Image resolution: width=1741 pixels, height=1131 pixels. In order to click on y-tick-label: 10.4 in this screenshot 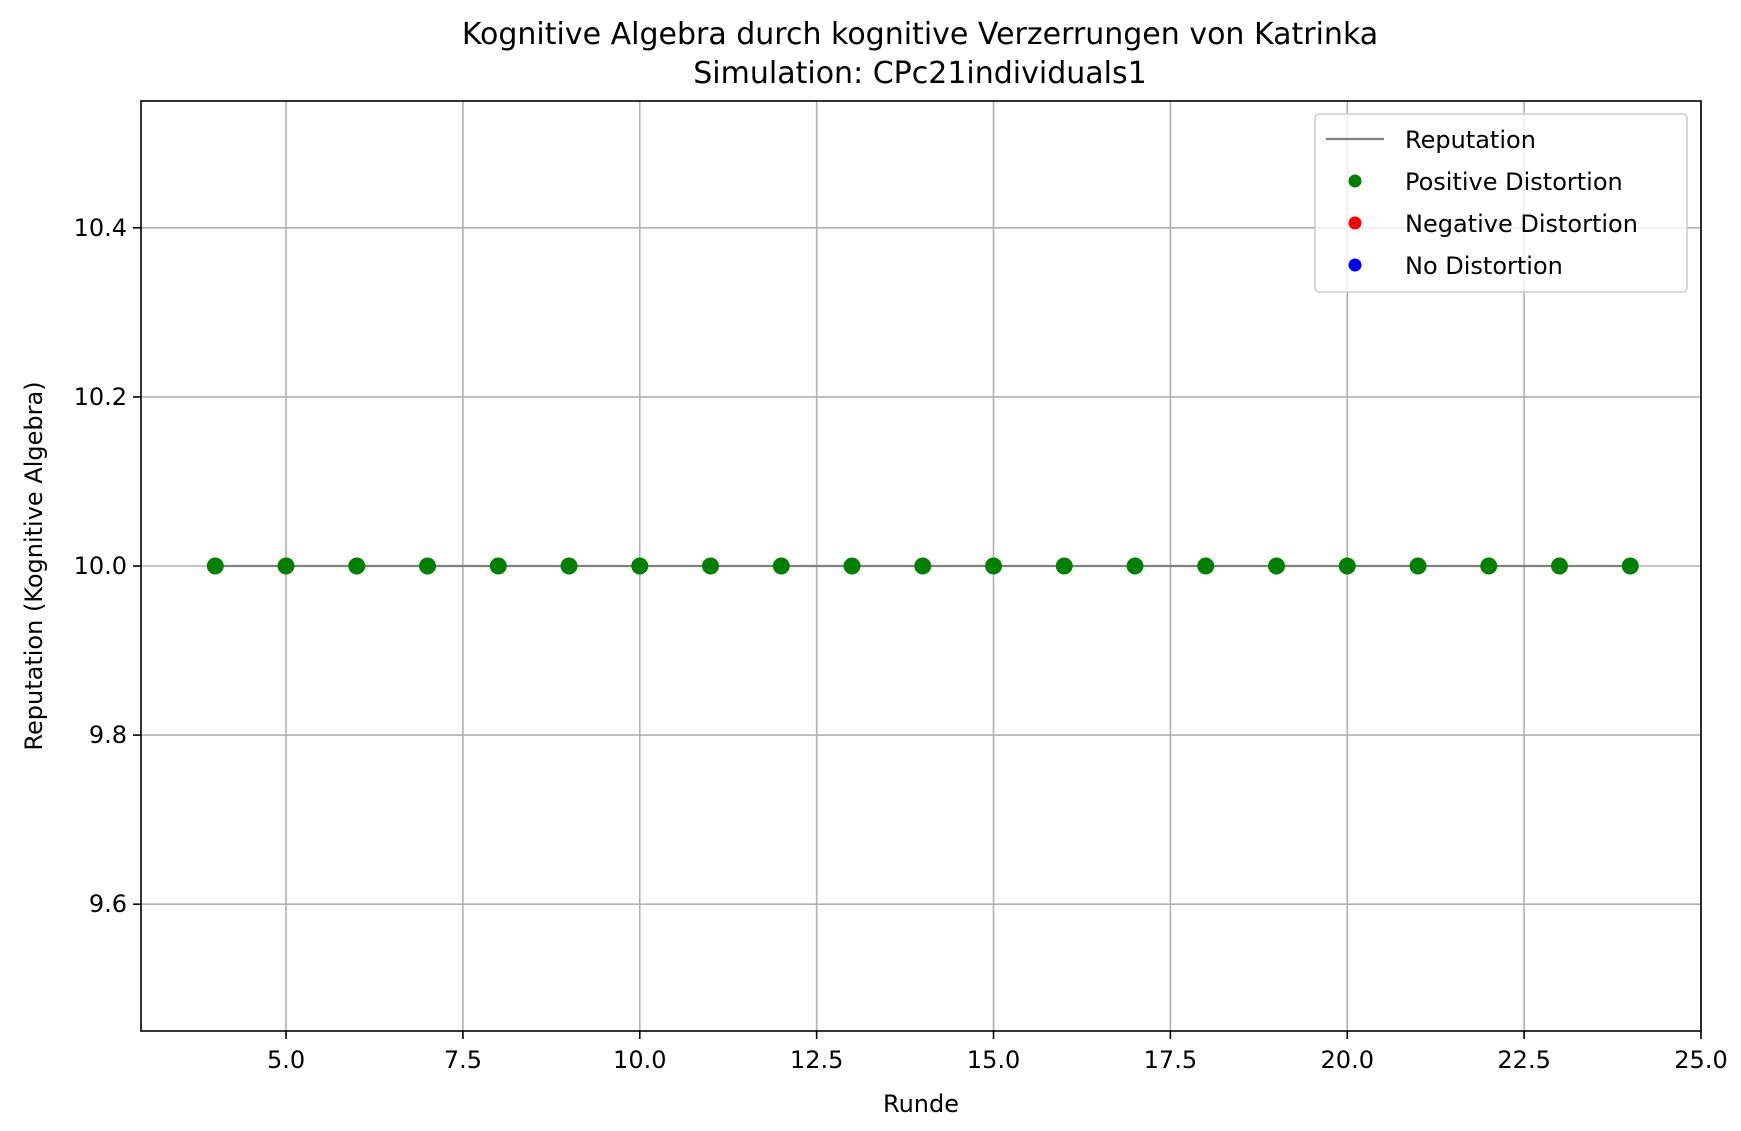, I will do `click(100, 228)`.